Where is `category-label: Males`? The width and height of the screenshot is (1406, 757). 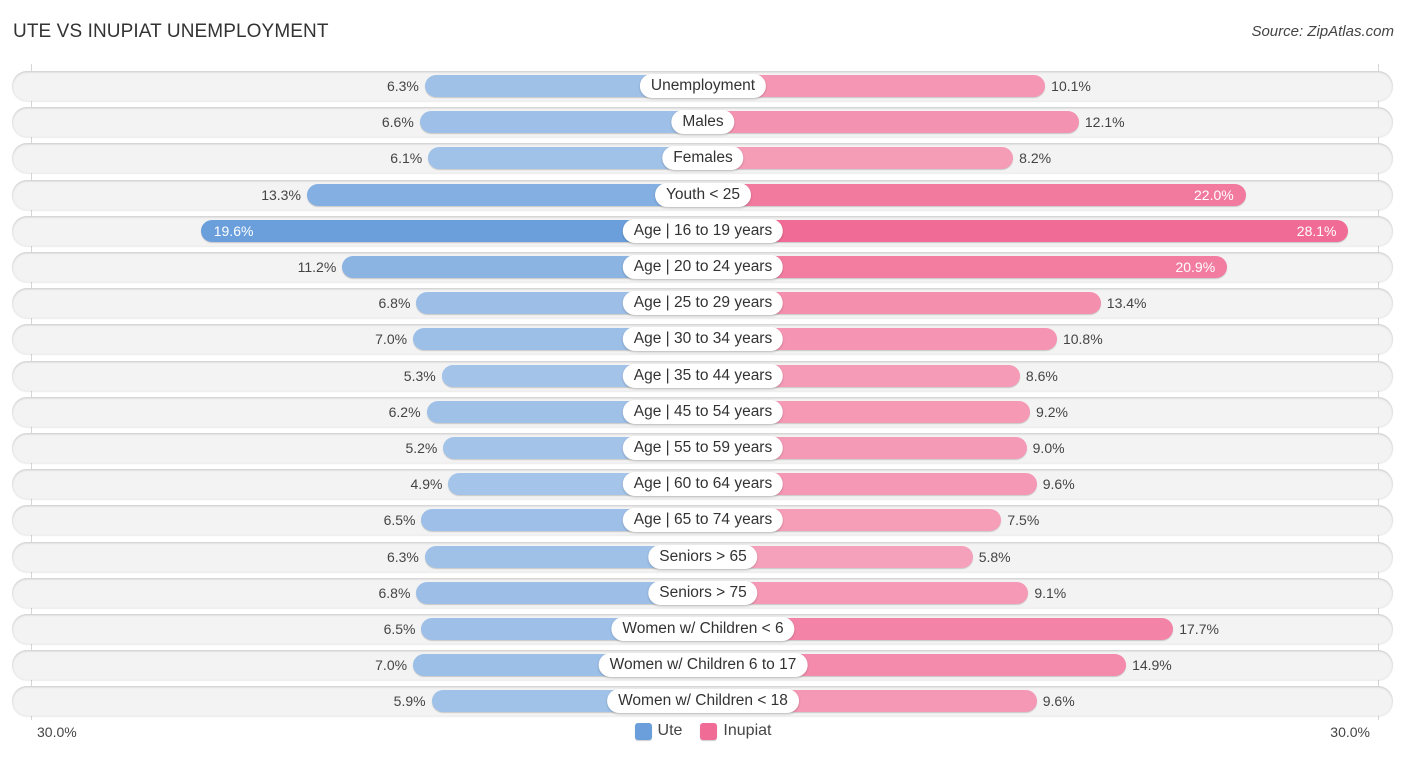
category-label: Males is located at coordinates (703, 122).